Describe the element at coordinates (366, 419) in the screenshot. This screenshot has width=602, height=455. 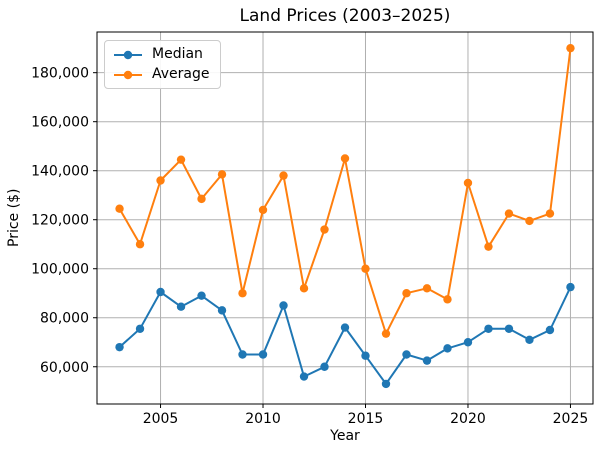
I see `x-tick-label: 2015` at that location.